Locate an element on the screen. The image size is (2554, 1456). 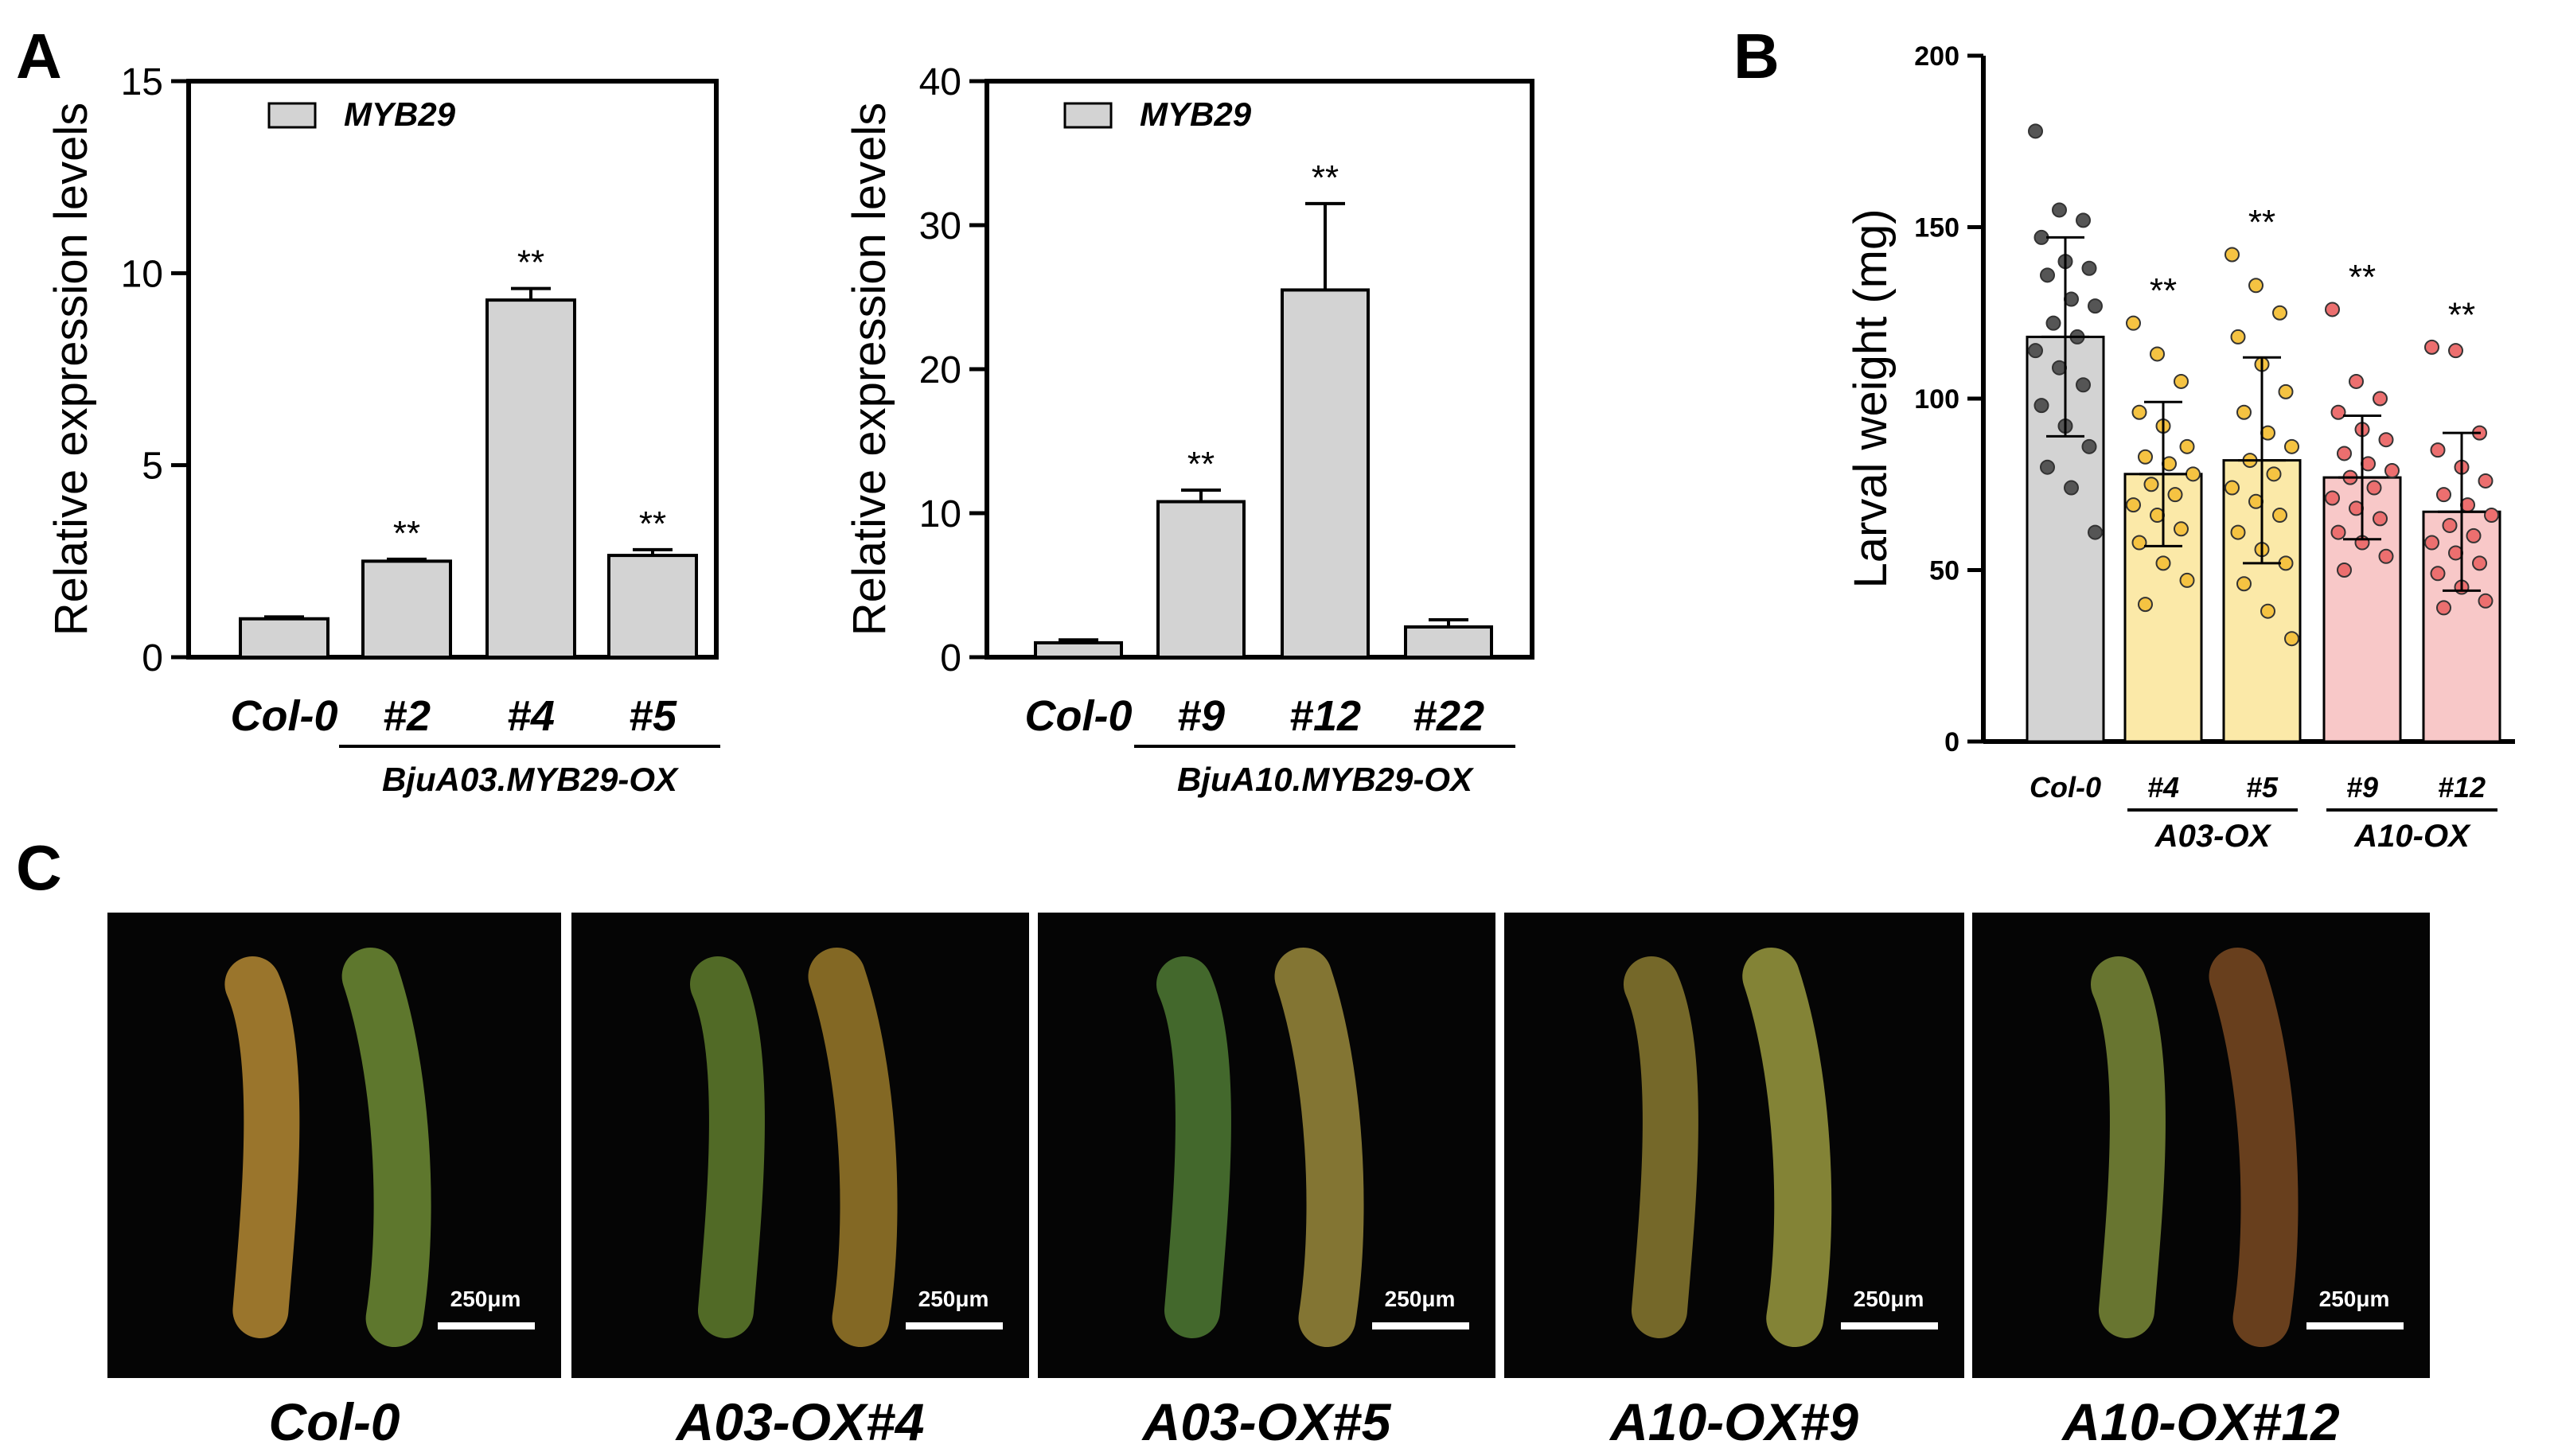
chart-a1-y-axis-label: Relative expression levels is located at coordinates (71, 370).